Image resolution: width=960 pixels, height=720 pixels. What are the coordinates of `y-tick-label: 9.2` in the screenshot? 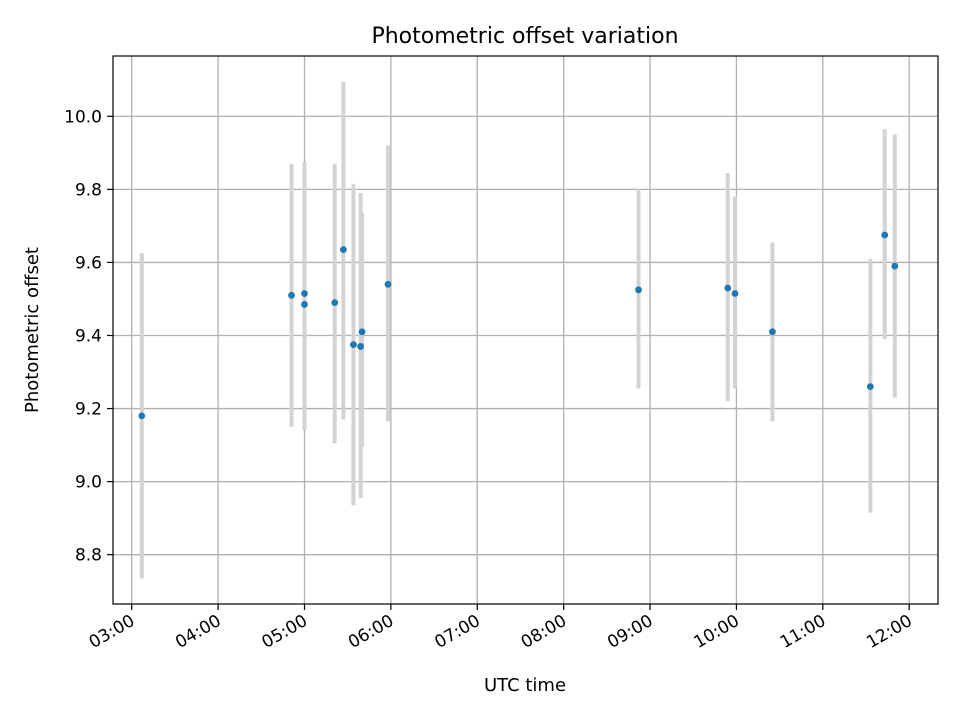 It's located at (88, 410).